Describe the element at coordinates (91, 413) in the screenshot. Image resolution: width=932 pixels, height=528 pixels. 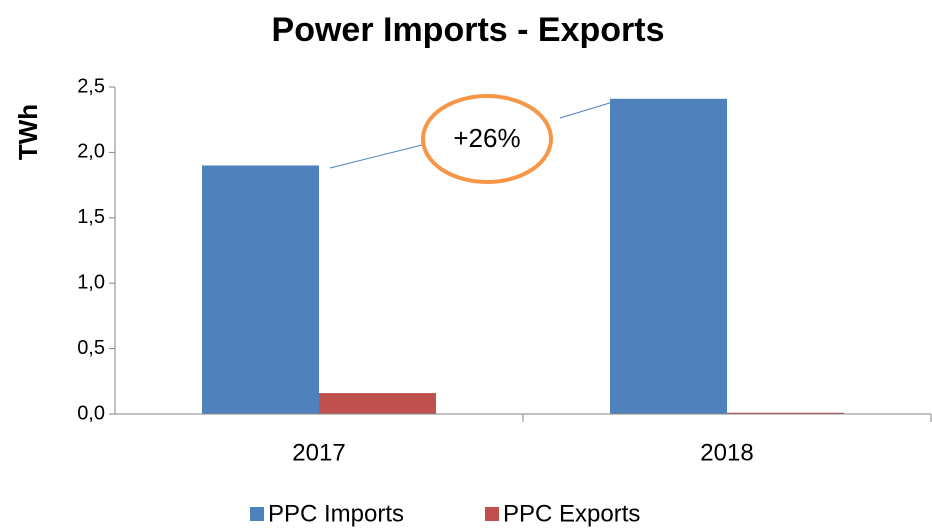
I see `y-tick-label: 0,0` at that location.